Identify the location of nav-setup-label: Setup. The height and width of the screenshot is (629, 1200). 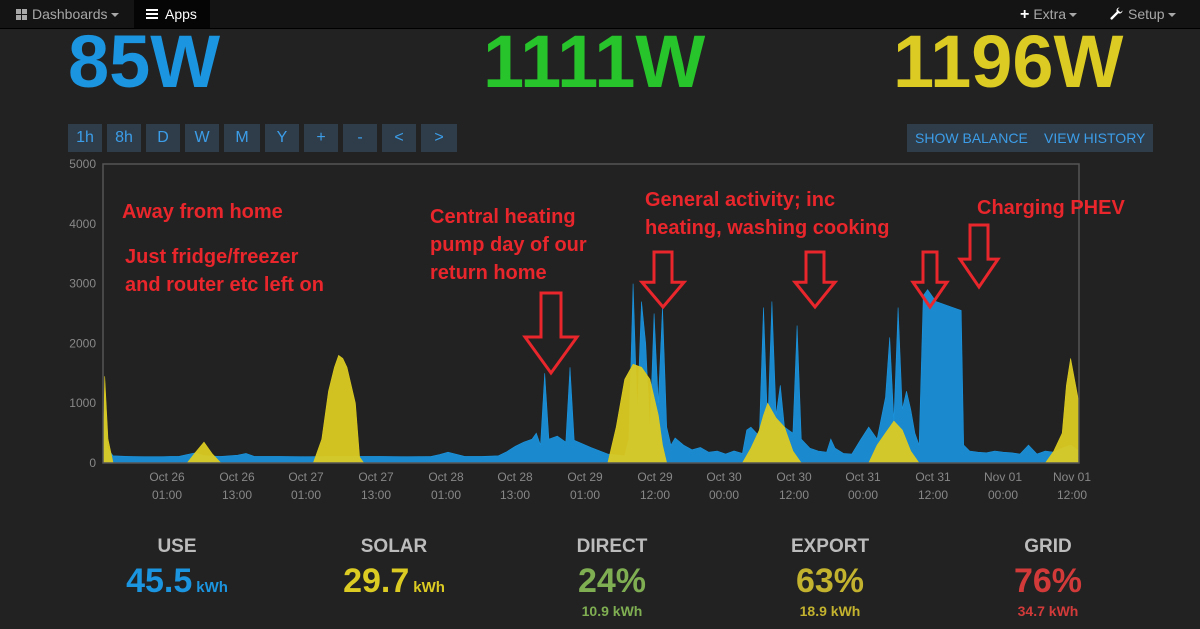
(1146, 14).